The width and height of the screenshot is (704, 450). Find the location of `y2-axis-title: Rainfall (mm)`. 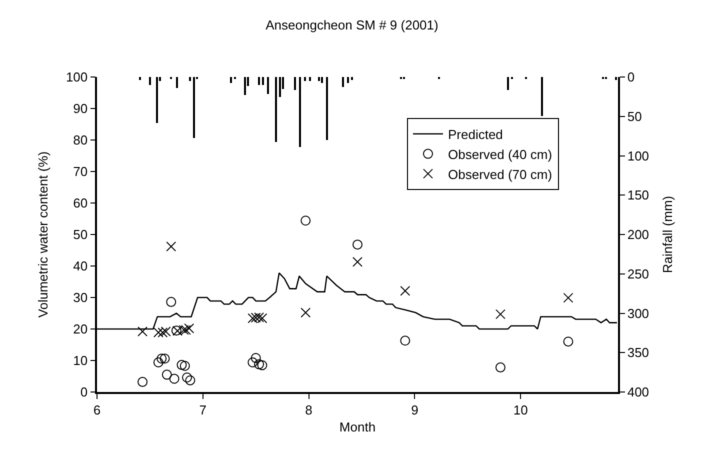

y2-axis-title: Rainfall (mm) is located at coordinates (668, 235).